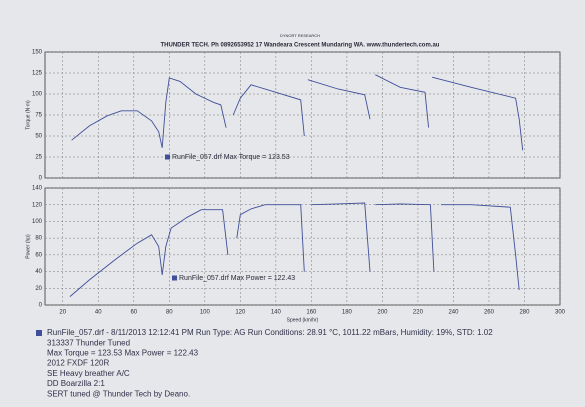 This screenshot has height=407, width=585. Describe the element at coordinates (297, 112) in the screenshot. I see `data-line` at that location.